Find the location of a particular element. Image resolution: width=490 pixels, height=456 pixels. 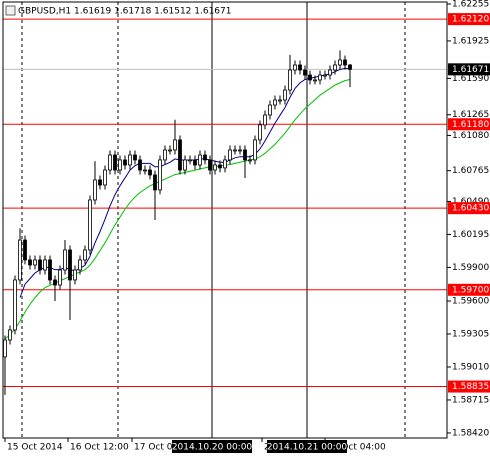

level-label: 1.60430 is located at coordinates (470, 209).